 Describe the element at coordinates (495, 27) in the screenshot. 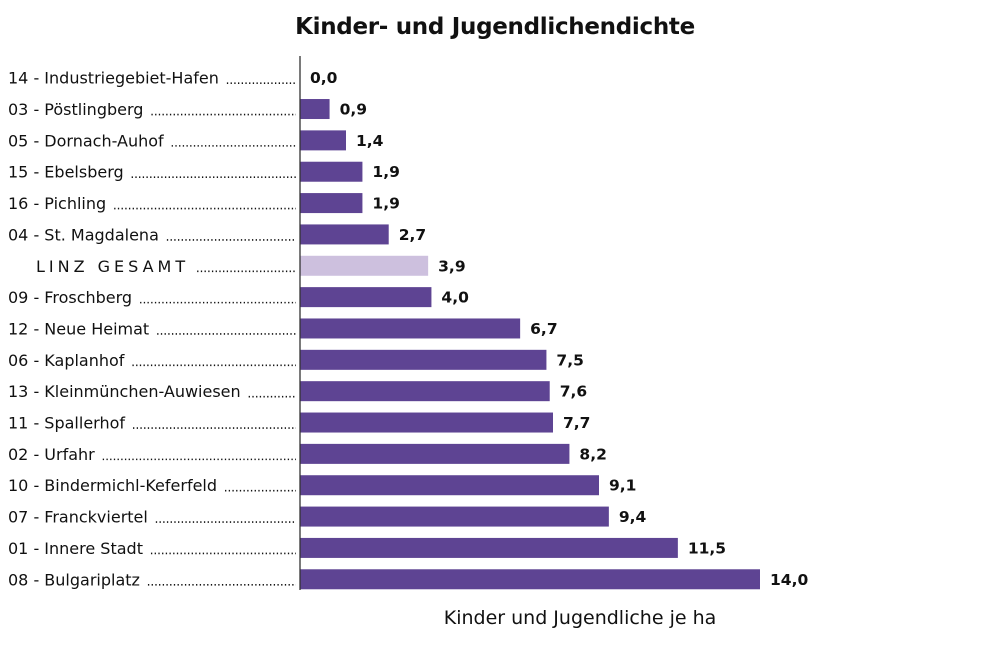

I see `chart-title: Kinder- und Jugendlichendichte` at that location.